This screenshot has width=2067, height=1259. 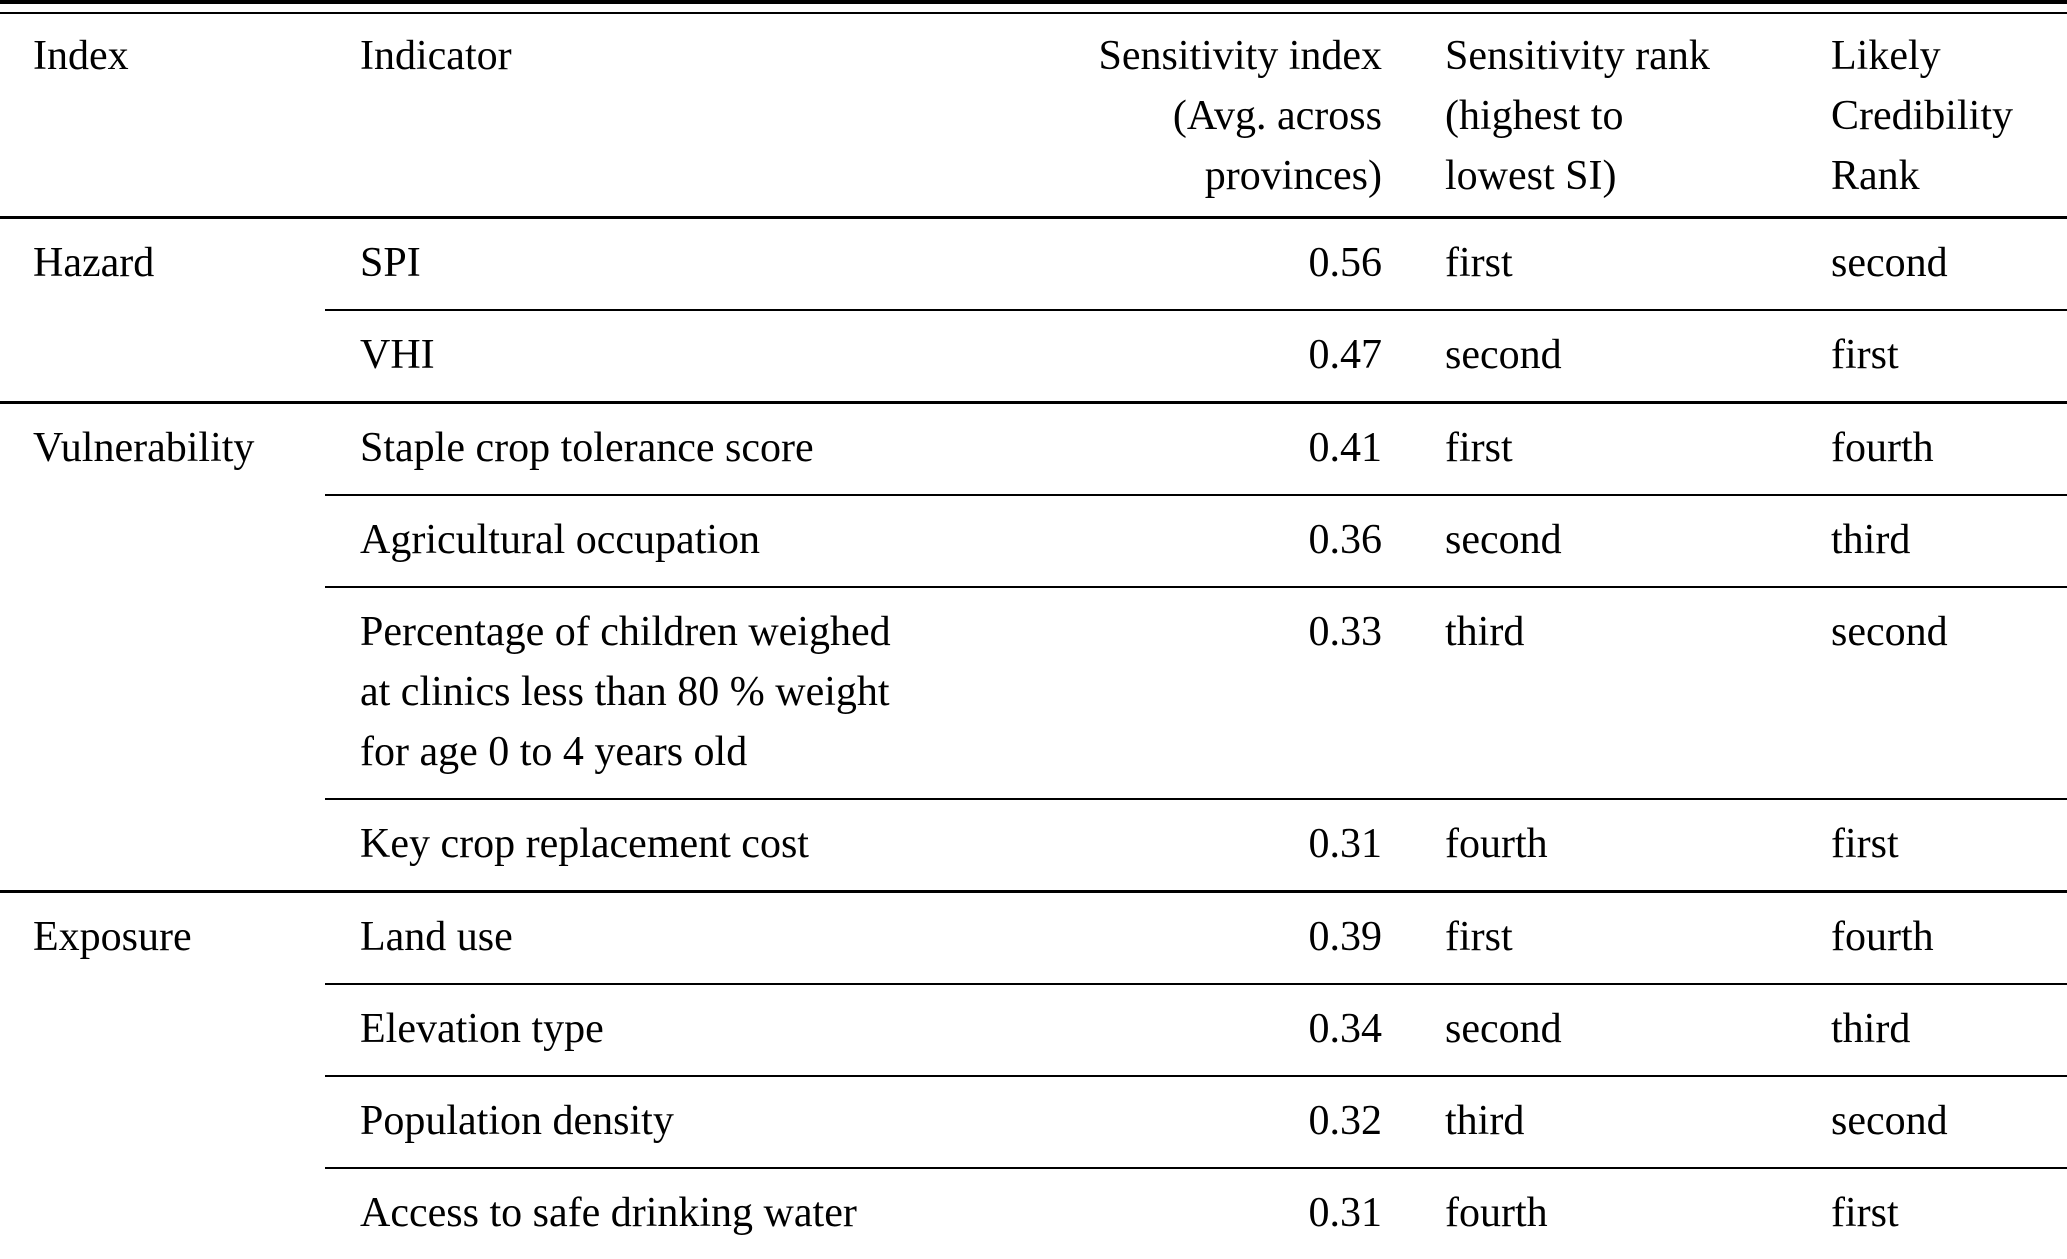 I want to click on index-cell: Vulnerability, so click(x=162, y=646).